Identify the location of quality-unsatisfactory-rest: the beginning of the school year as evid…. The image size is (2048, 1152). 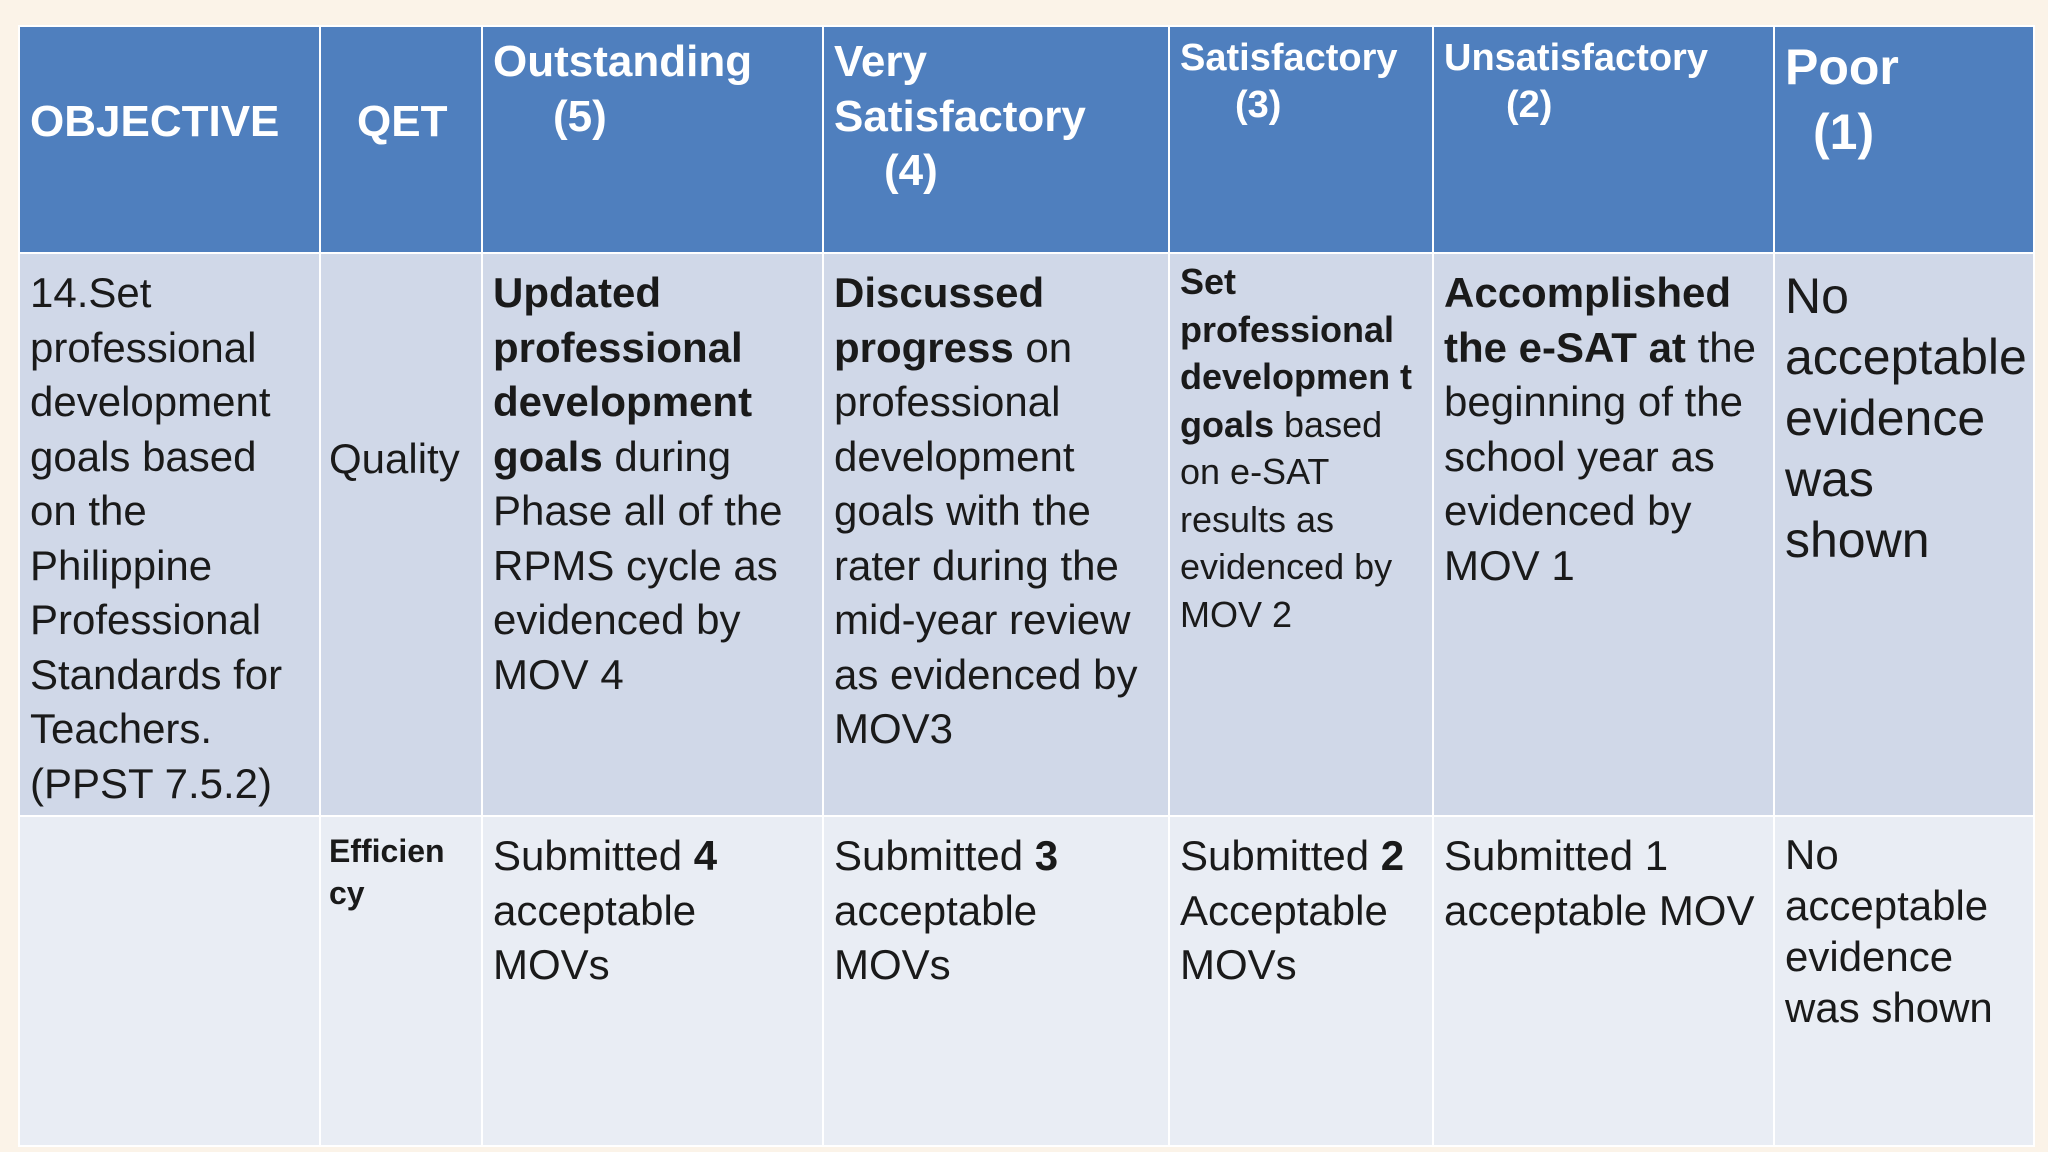
(1600, 456).